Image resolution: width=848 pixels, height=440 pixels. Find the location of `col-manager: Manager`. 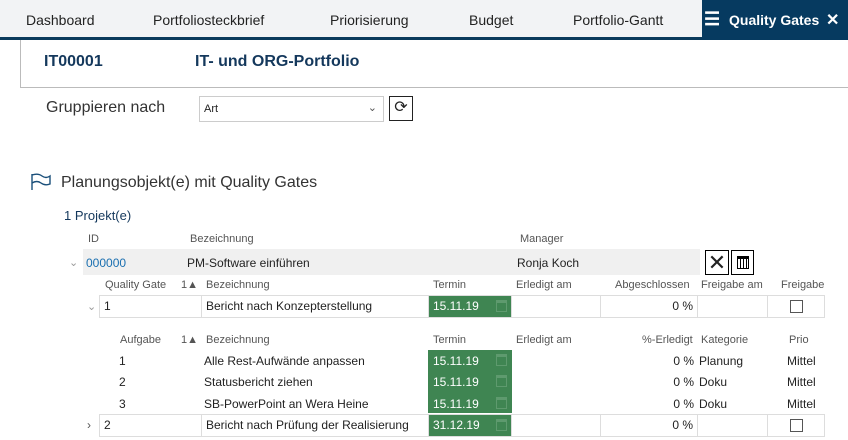

col-manager: Manager is located at coordinates (542, 239).